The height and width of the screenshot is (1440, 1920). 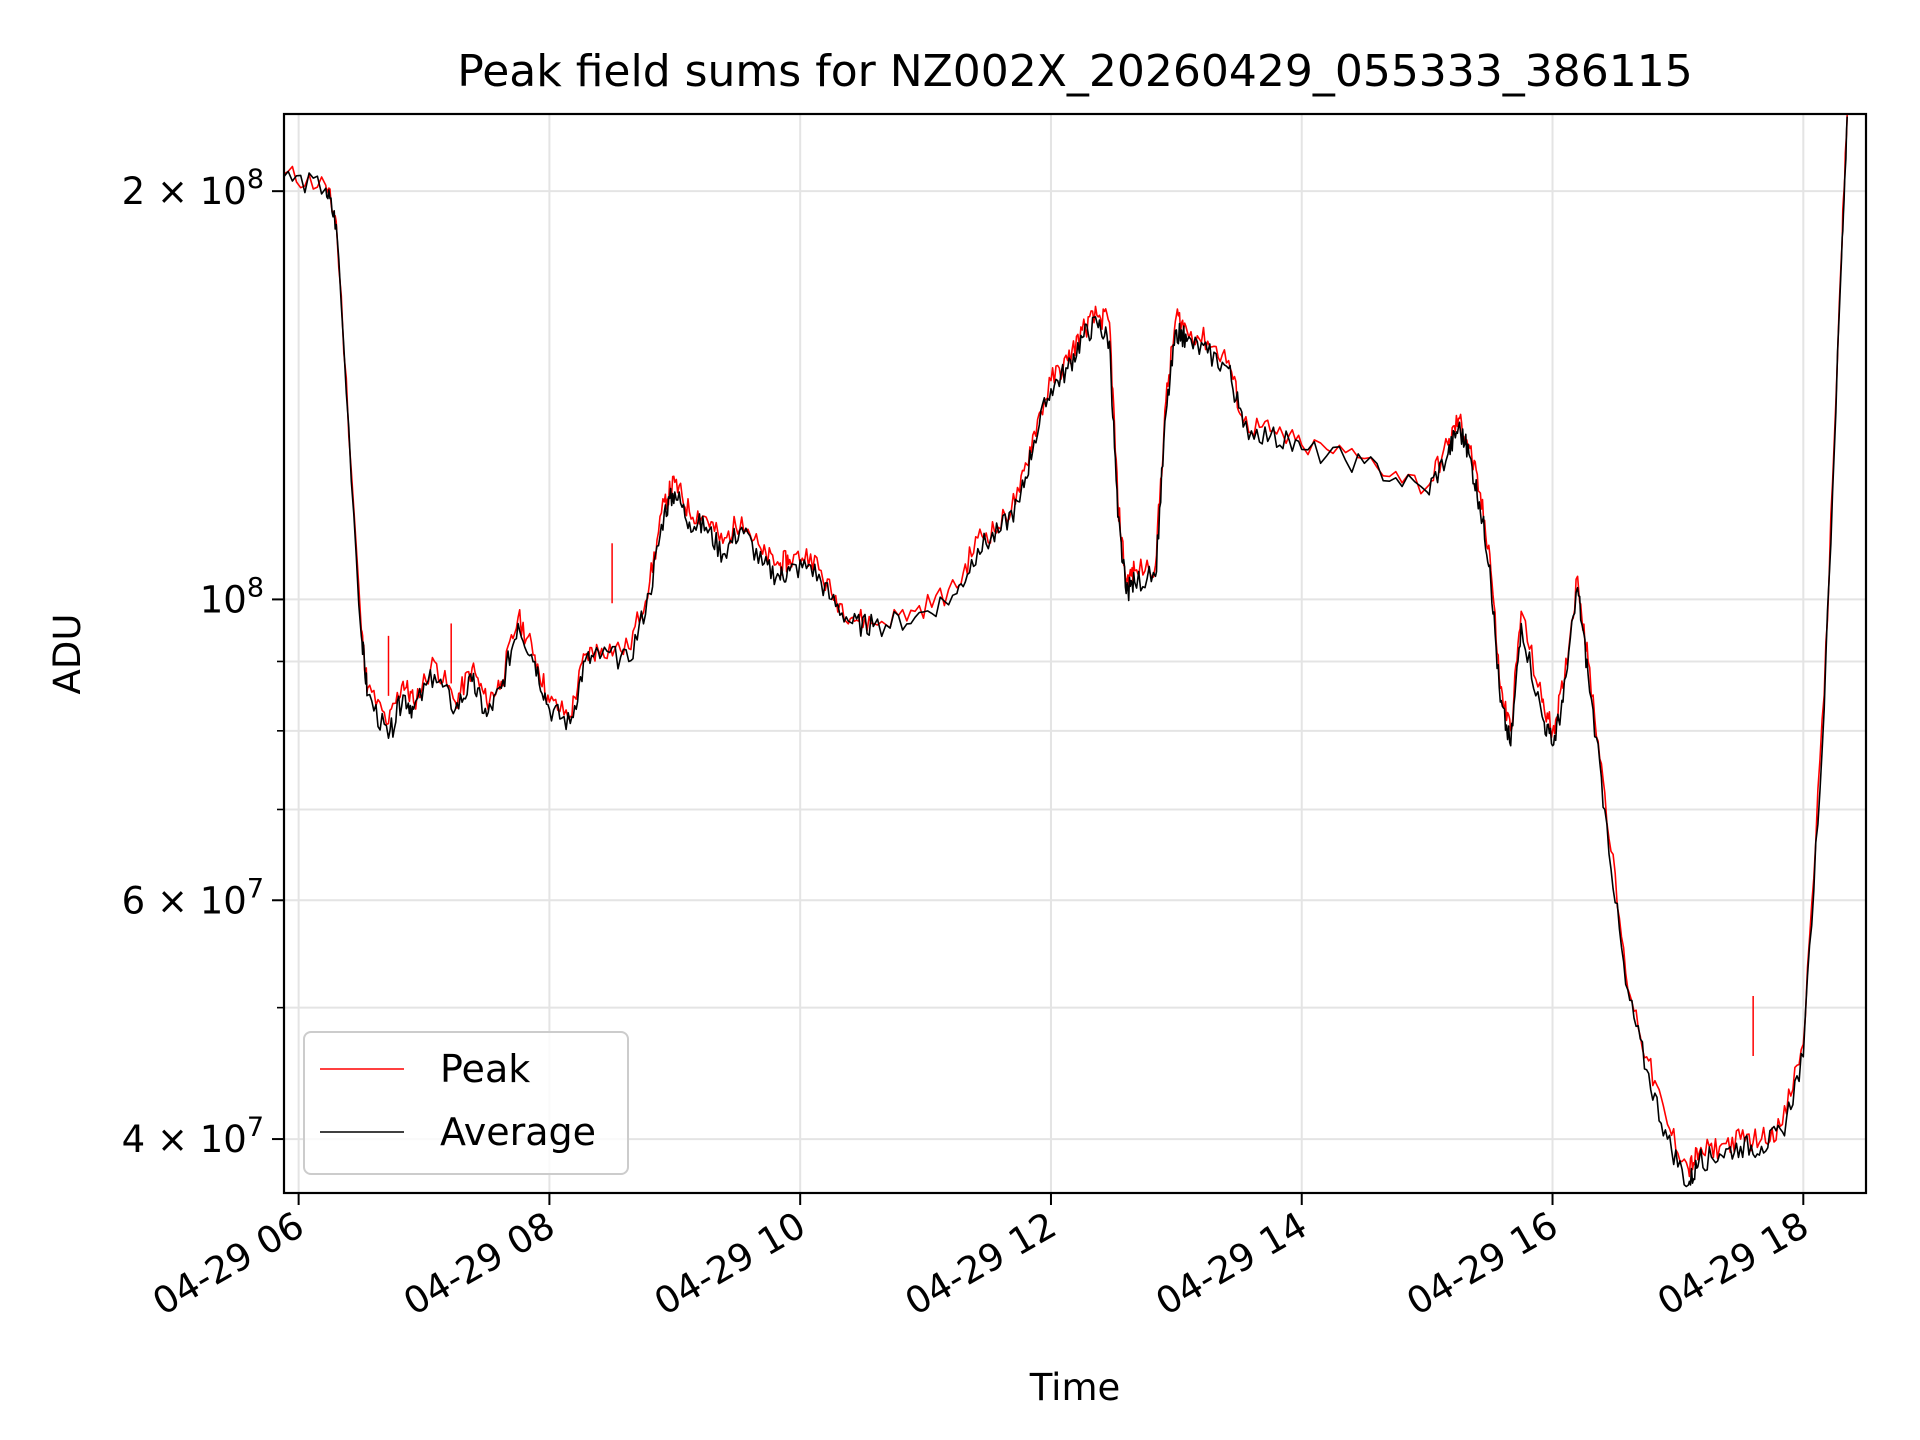 I want to click on x-tick-label: 04-29 18, so click(x=1733, y=1264).